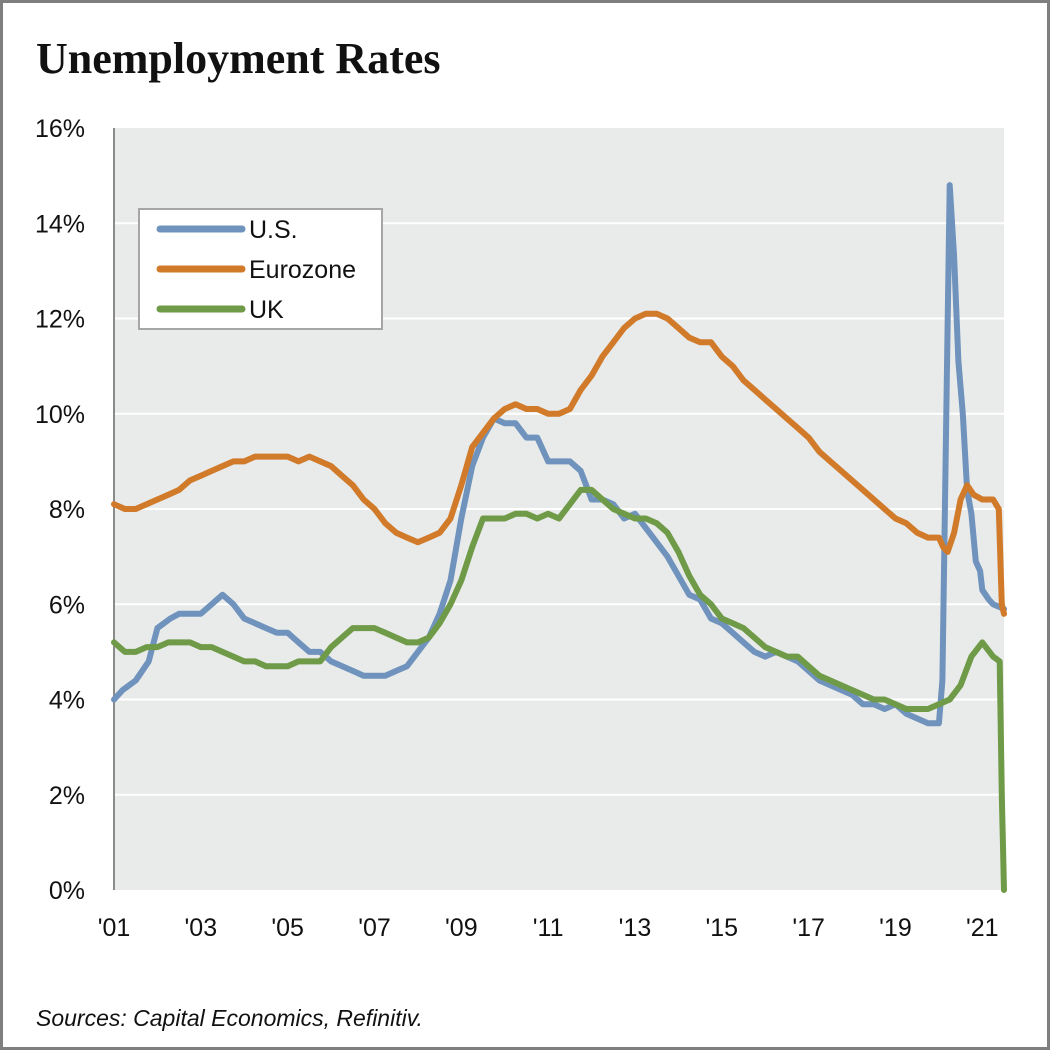  Describe the element at coordinates (60, 129) in the screenshot. I see `y-tick-label: 16%` at that location.